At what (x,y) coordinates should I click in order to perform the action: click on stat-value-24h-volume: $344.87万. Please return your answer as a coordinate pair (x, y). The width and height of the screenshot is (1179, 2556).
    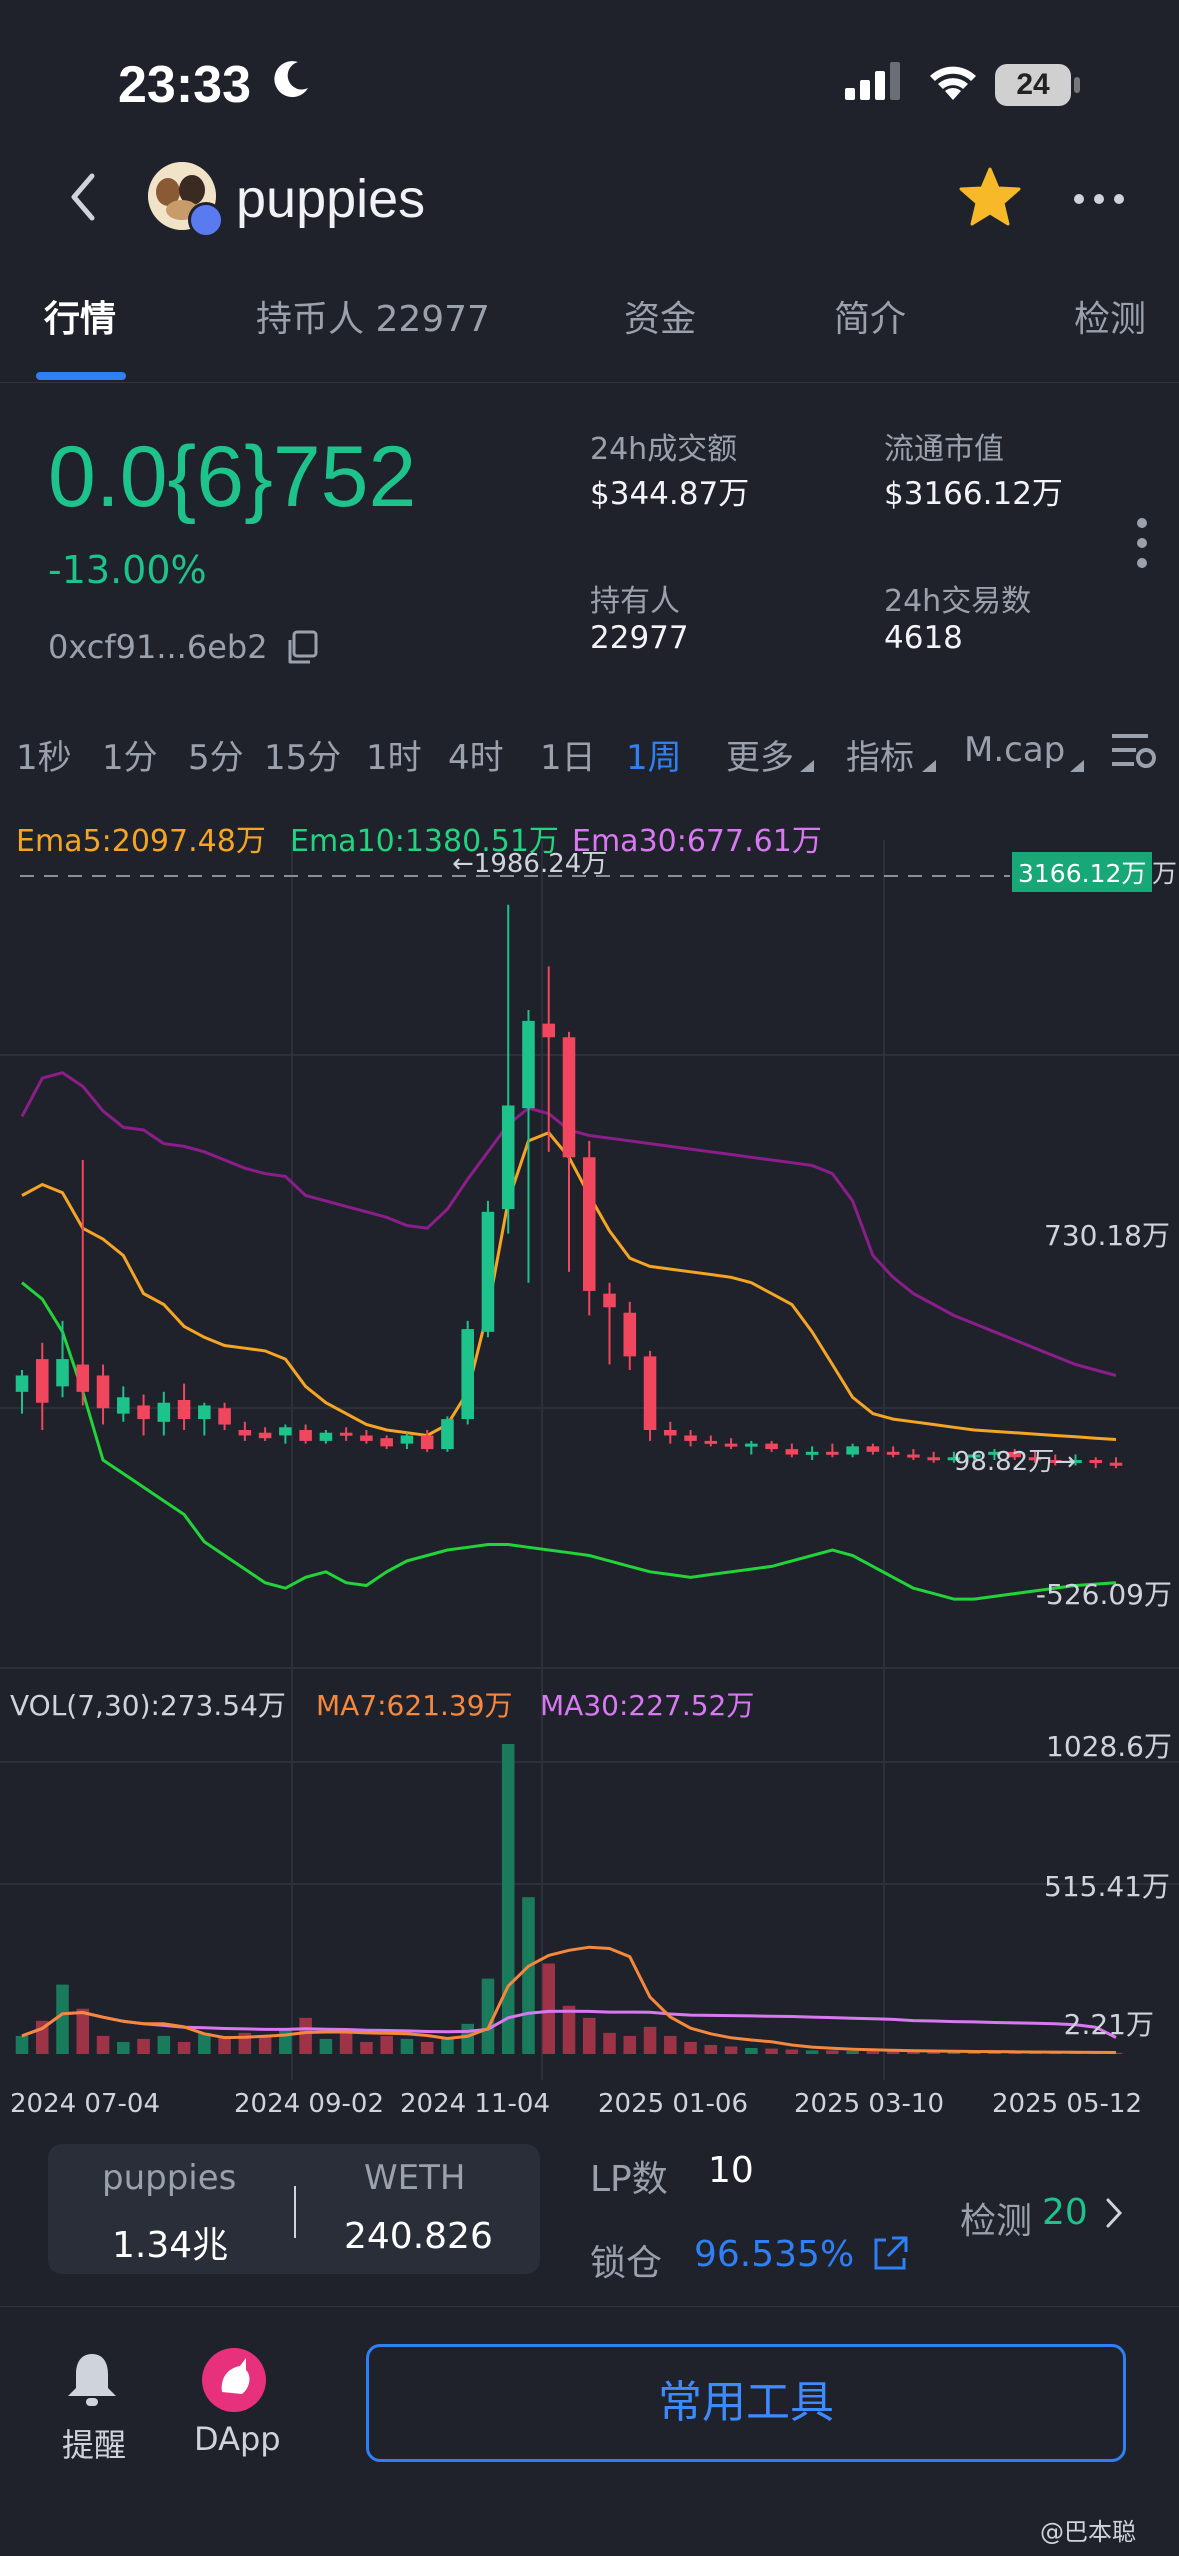
    Looking at the image, I should click on (670, 494).